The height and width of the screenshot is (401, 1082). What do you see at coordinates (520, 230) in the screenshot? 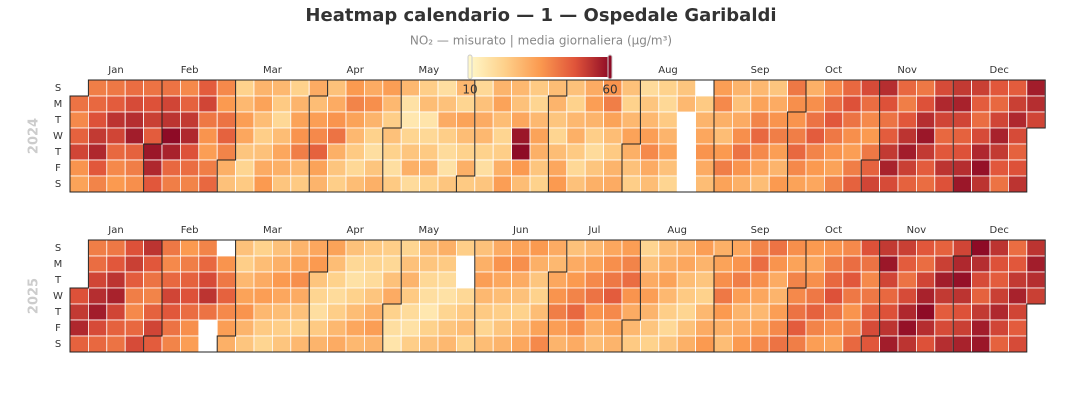
I see `month-label: Jun` at bounding box center [520, 230].